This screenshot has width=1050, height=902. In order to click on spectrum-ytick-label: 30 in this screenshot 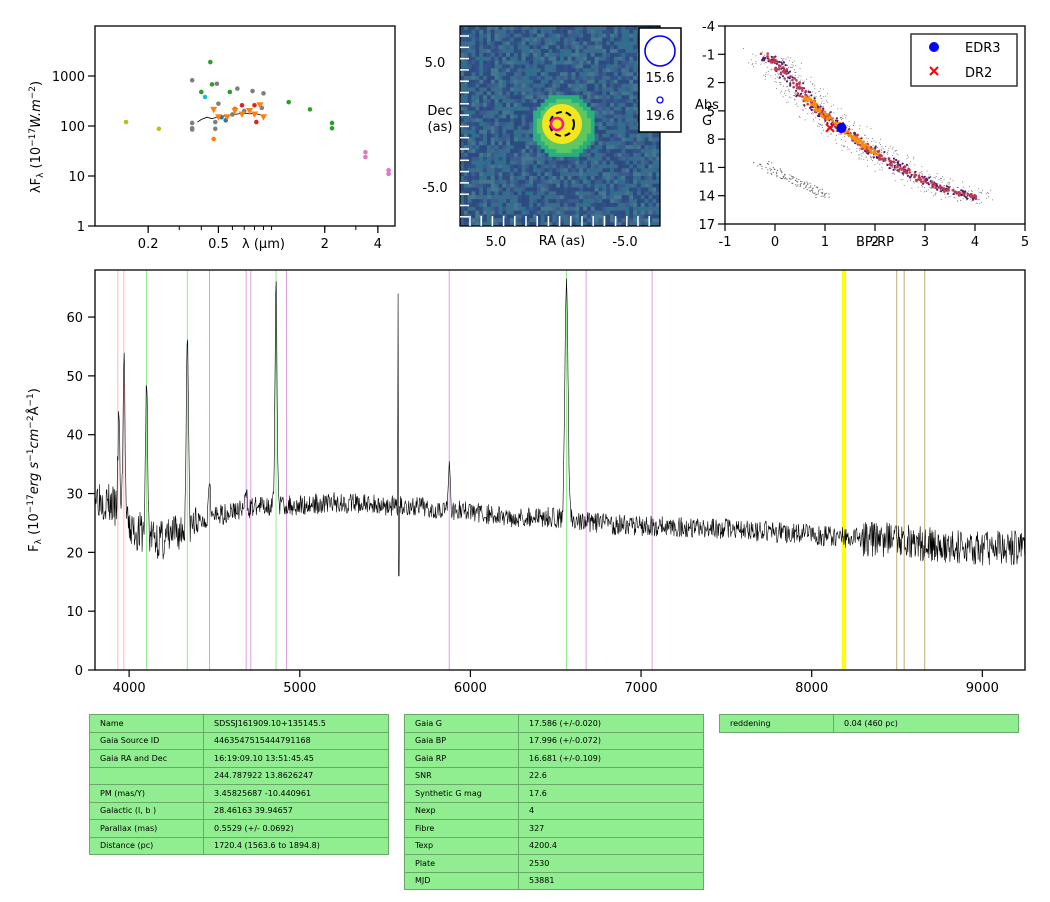, I will do `click(74, 495)`.